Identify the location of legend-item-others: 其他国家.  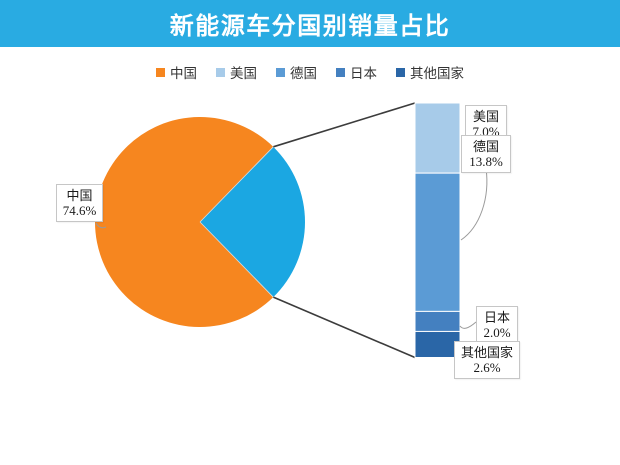
(430, 72).